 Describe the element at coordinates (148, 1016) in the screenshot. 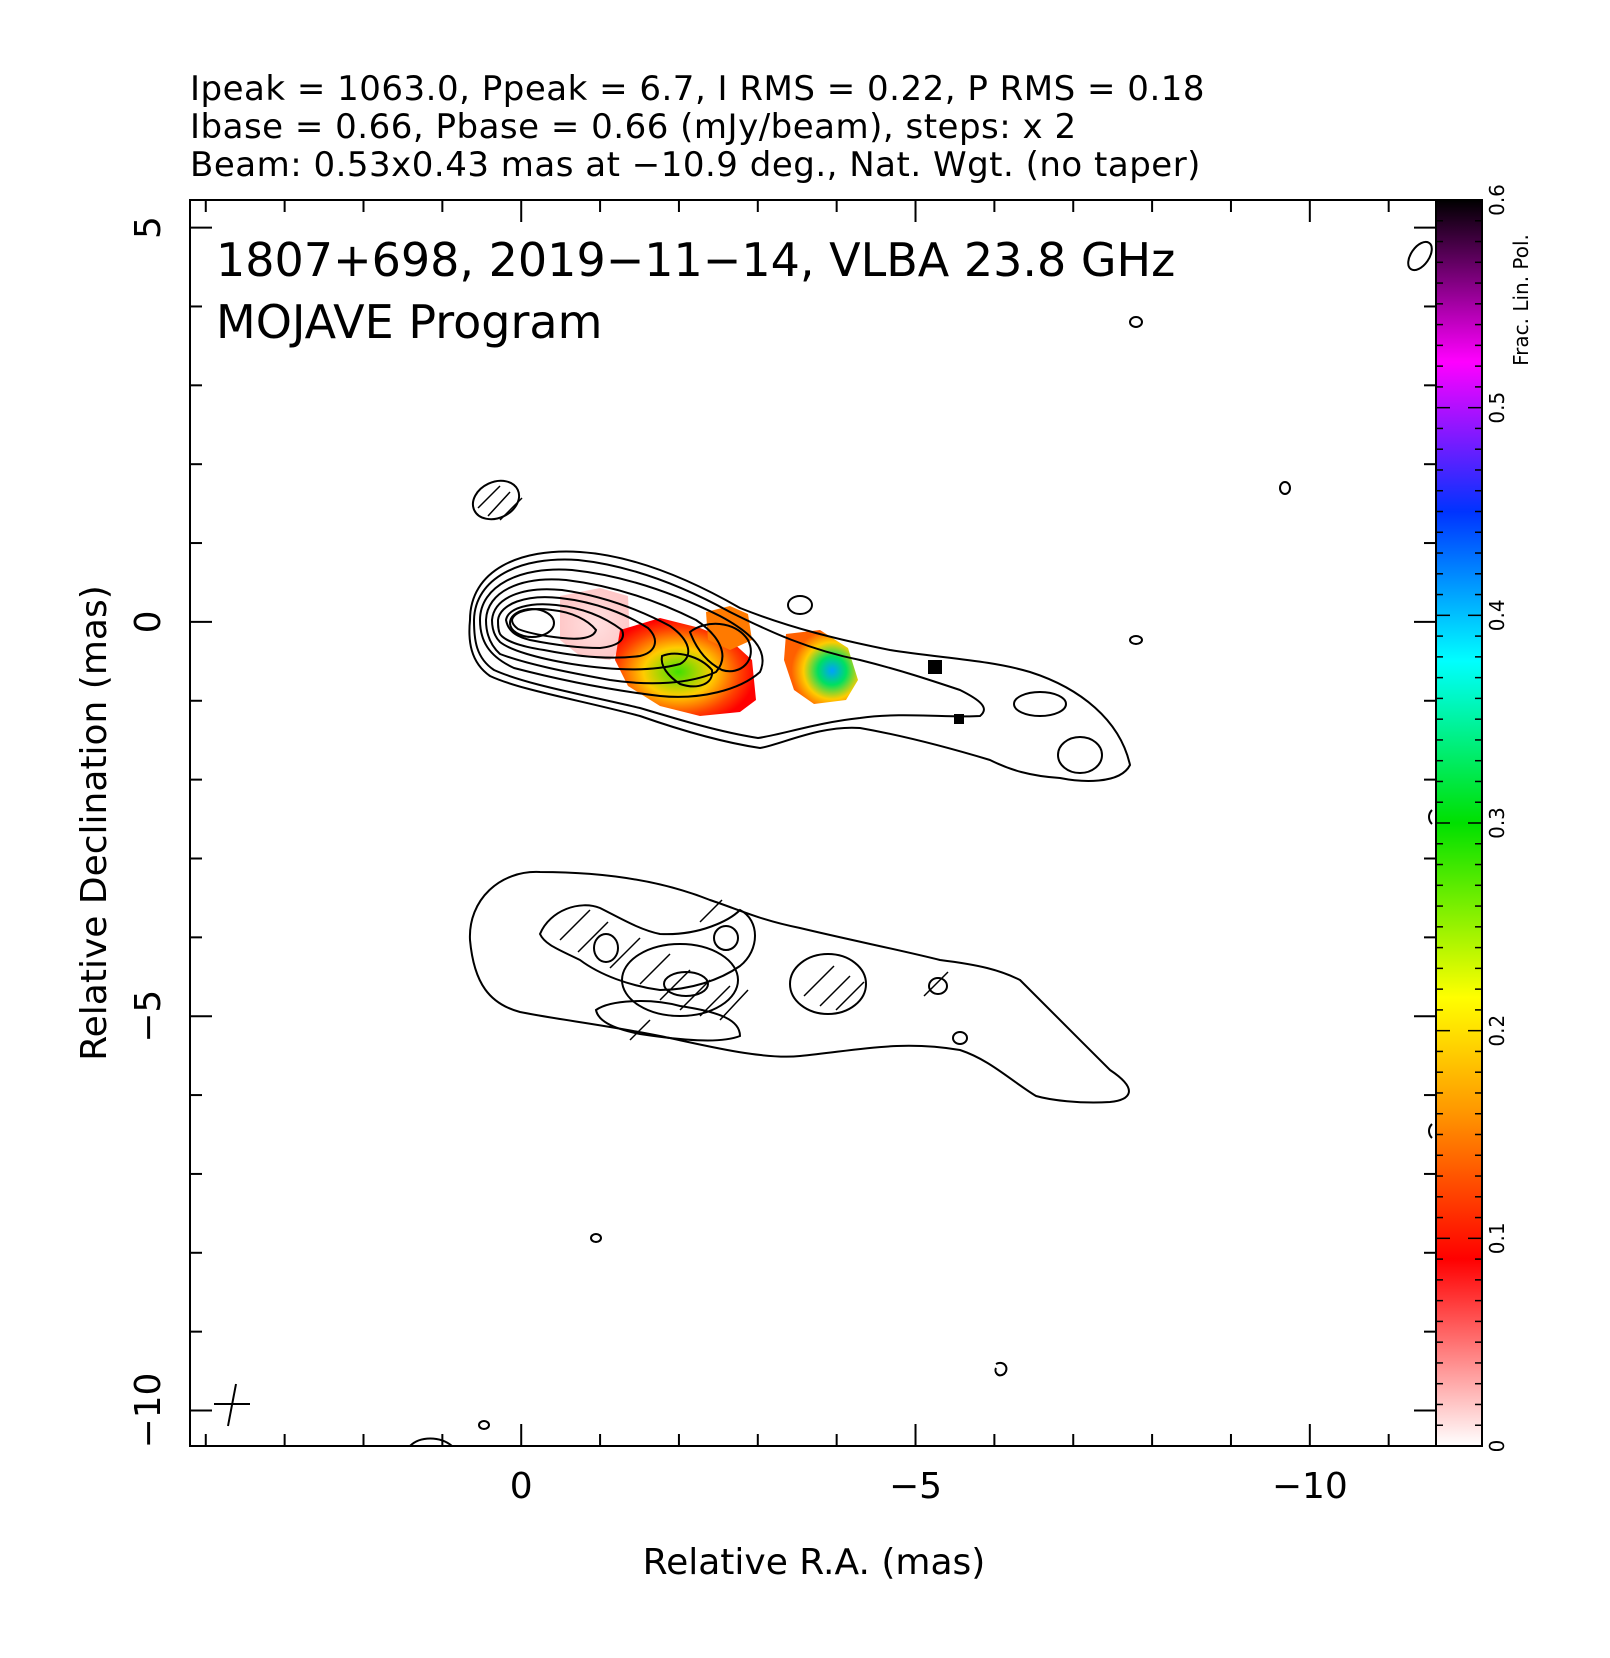

I see `y-tick-label: −5` at that location.